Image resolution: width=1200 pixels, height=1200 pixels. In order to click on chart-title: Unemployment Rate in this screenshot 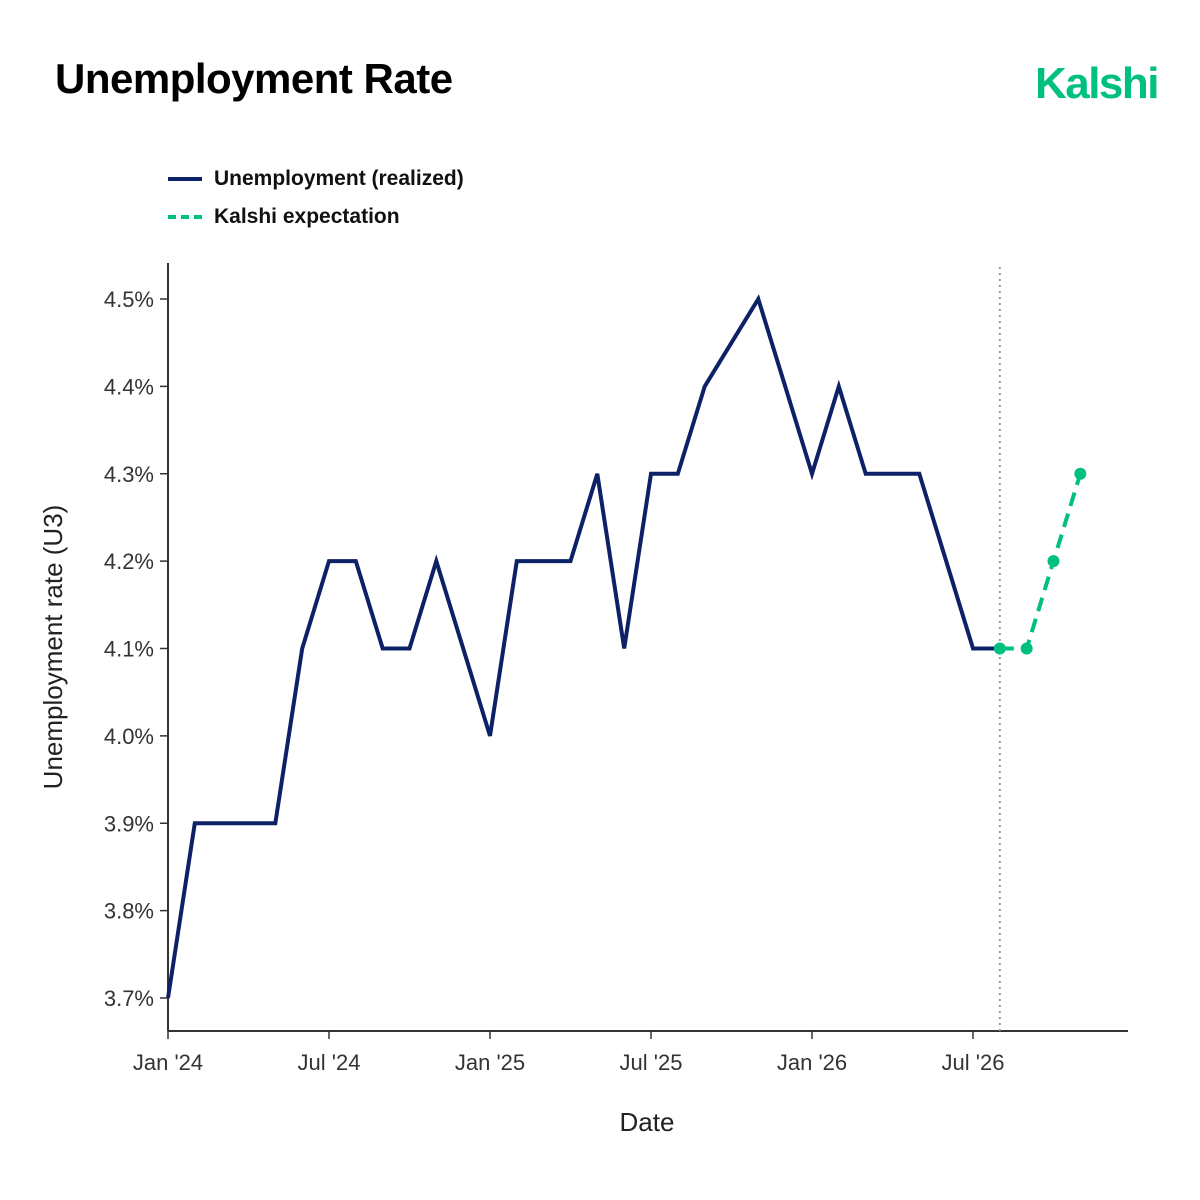, I will do `click(254, 78)`.